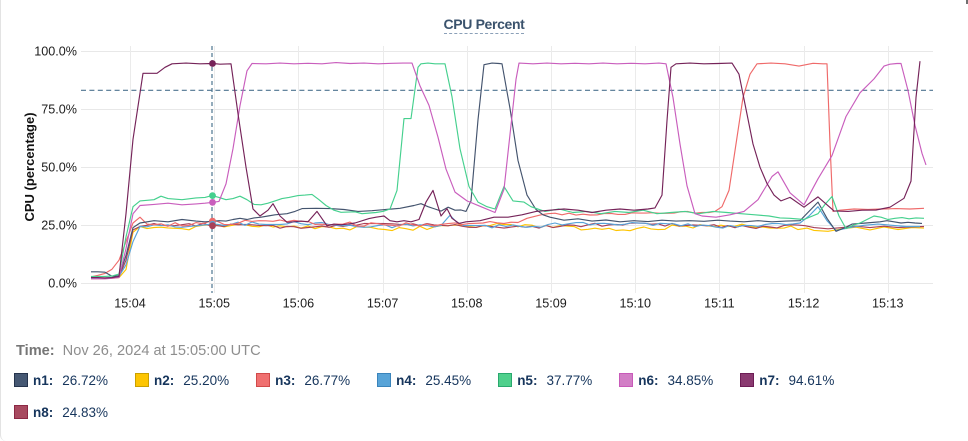  I want to click on svg-text: 15:05, so click(214, 304).